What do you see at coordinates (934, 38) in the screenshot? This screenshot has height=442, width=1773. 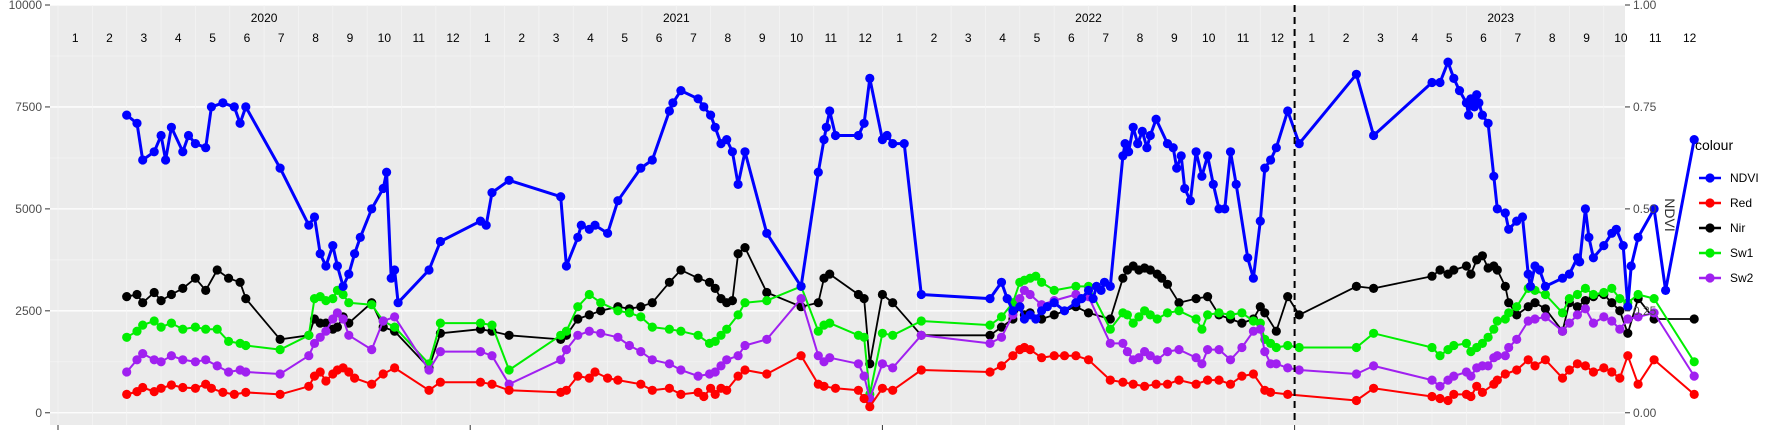 I see `month-label: 2` at bounding box center [934, 38].